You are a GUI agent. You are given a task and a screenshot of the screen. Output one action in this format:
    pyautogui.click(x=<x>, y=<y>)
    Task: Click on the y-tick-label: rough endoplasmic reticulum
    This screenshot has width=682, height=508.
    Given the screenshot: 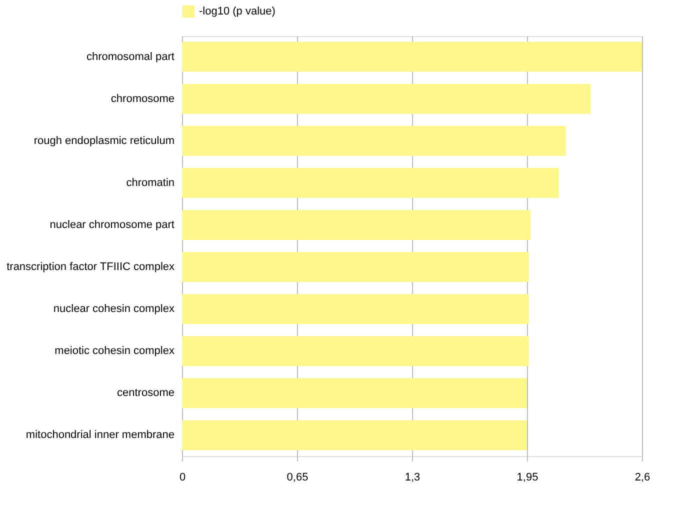 What is the action you would take?
    pyautogui.click(x=104, y=140)
    